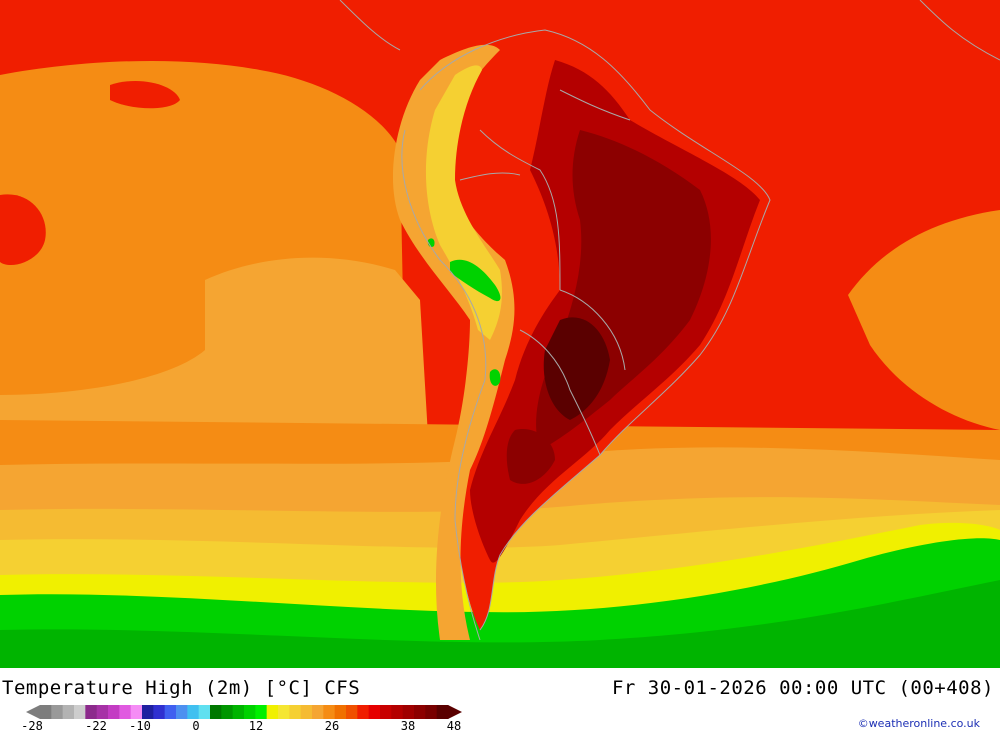 Image resolution: width=1000 pixels, height=733 pixels. I want to click on legend-tick-label: 12, so click(256, 726).